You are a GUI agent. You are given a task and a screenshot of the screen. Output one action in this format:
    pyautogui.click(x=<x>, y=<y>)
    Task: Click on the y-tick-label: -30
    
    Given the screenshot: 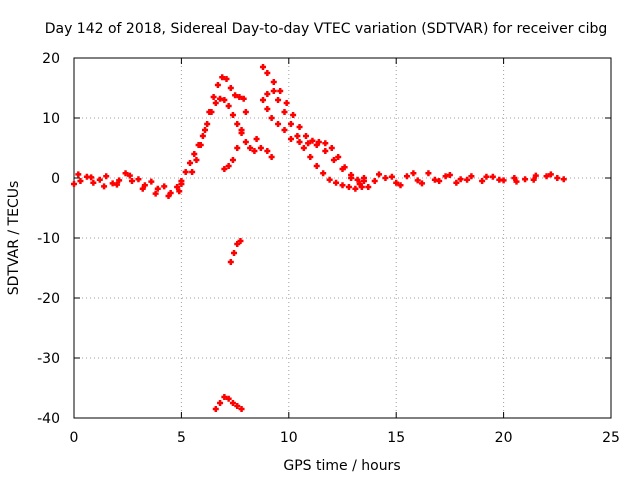 What is the action you would take?
    pyautogui.click(x=48, y=359)
    